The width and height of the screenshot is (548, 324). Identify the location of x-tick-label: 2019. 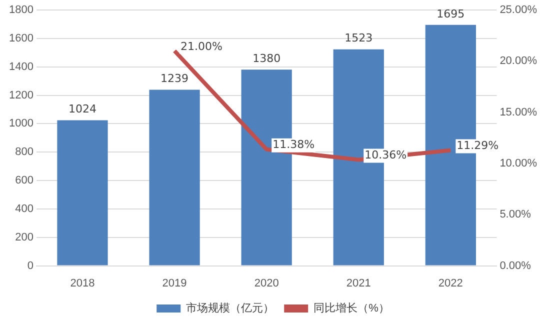
(174, 283).